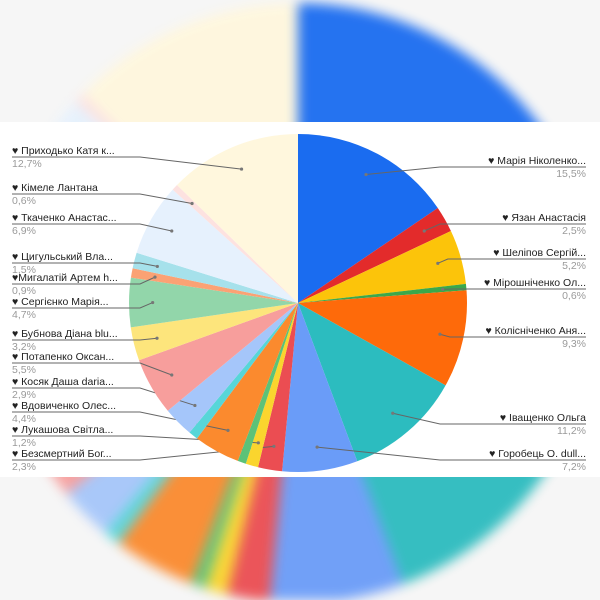 The image size is (600, 600). I want to click on slice-label: ♥ Язан Анастасія 2,5%, so click(544, 224).